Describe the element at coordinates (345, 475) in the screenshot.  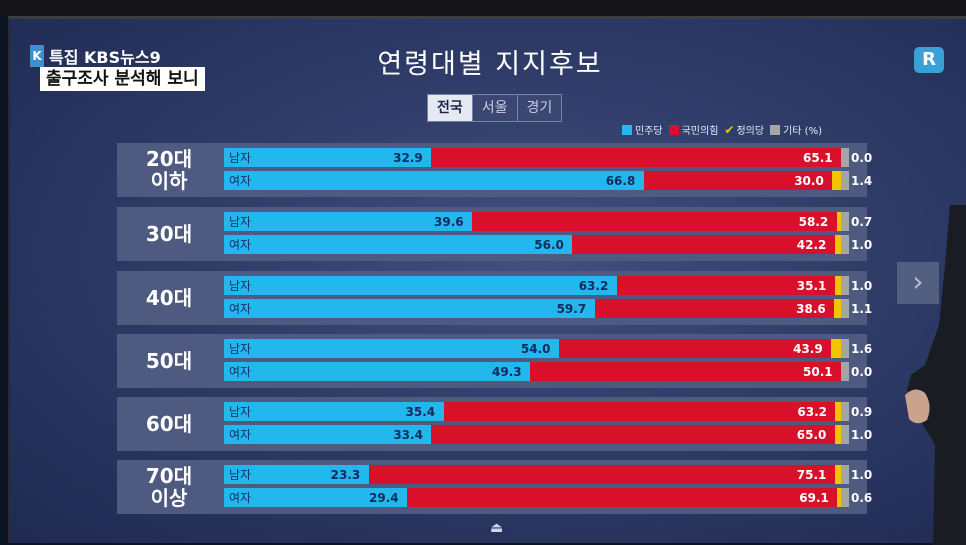
I see `data-label: 23.3` at that location.